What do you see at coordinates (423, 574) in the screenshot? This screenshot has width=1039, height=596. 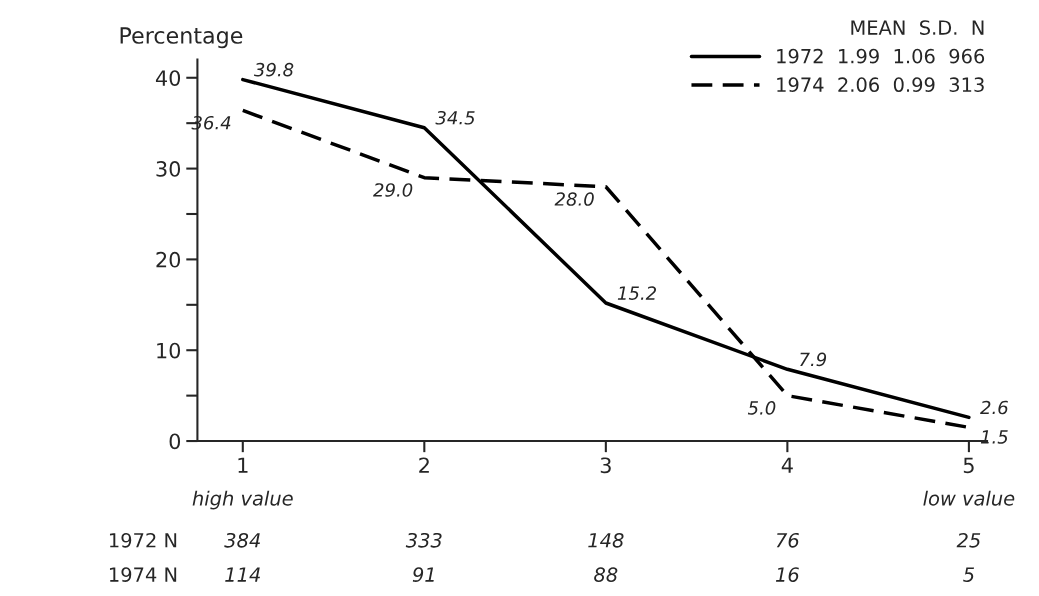 I see `text: 91` at bounding box center [423, 574].